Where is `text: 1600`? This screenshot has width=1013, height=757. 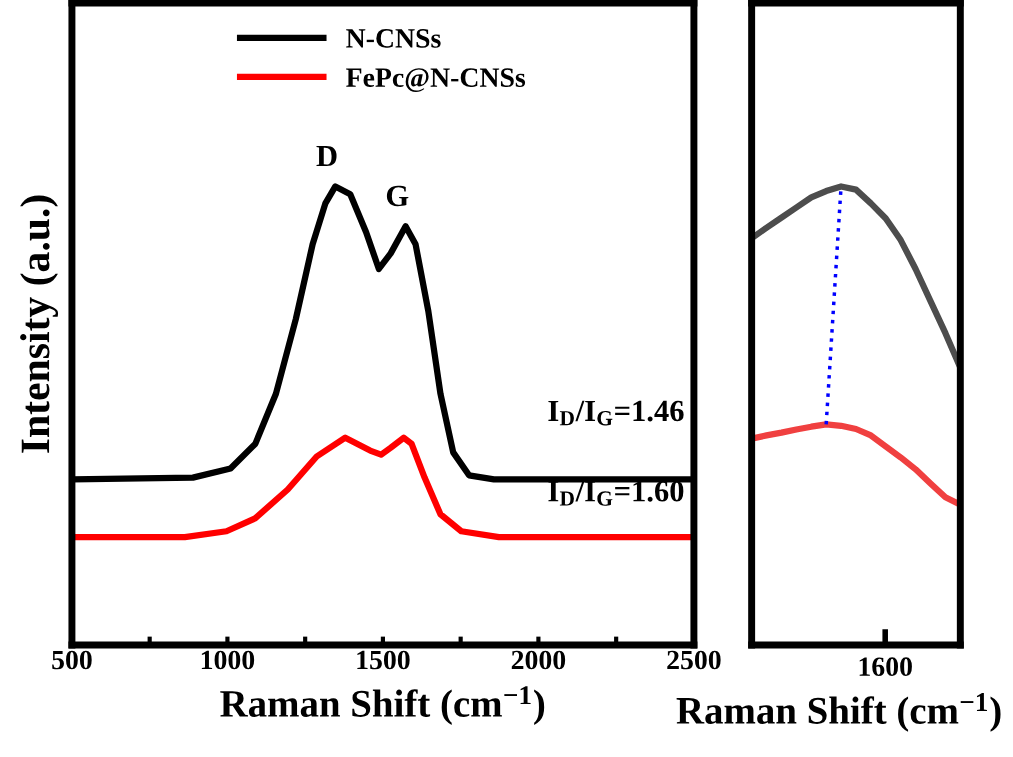
text: 1600 is located at coordinates (885, 667).